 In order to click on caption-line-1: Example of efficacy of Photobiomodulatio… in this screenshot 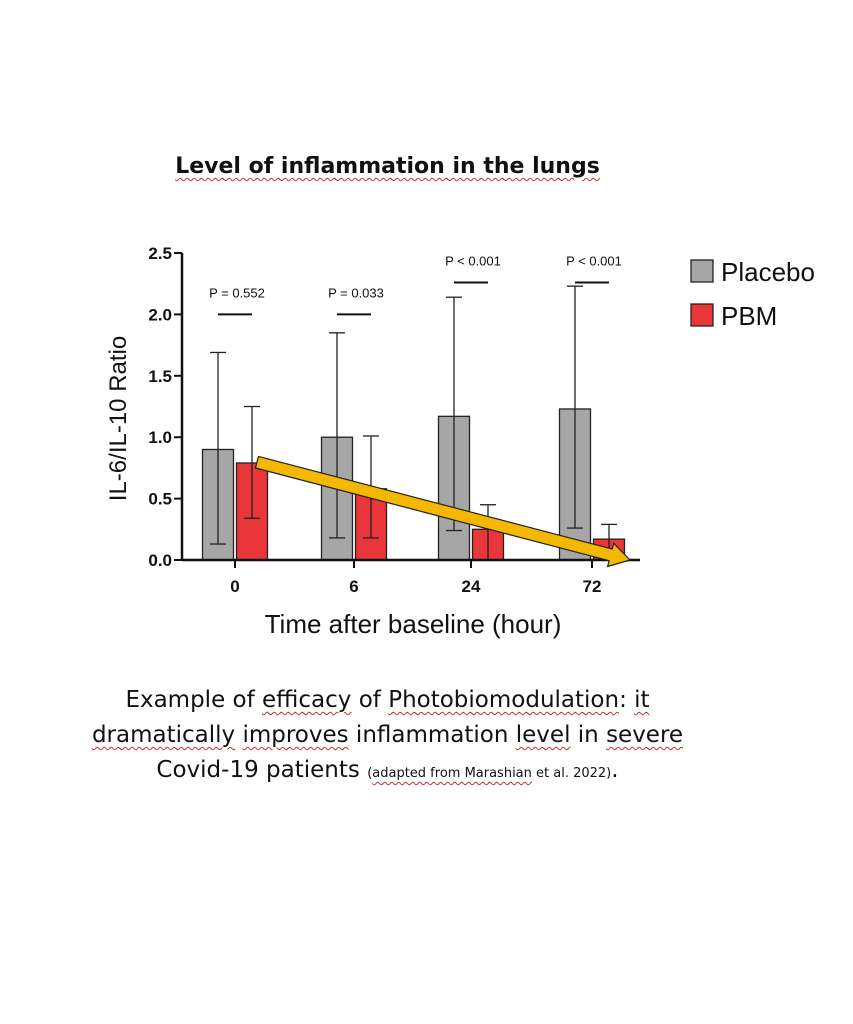, I will do `click(387, 700)`.